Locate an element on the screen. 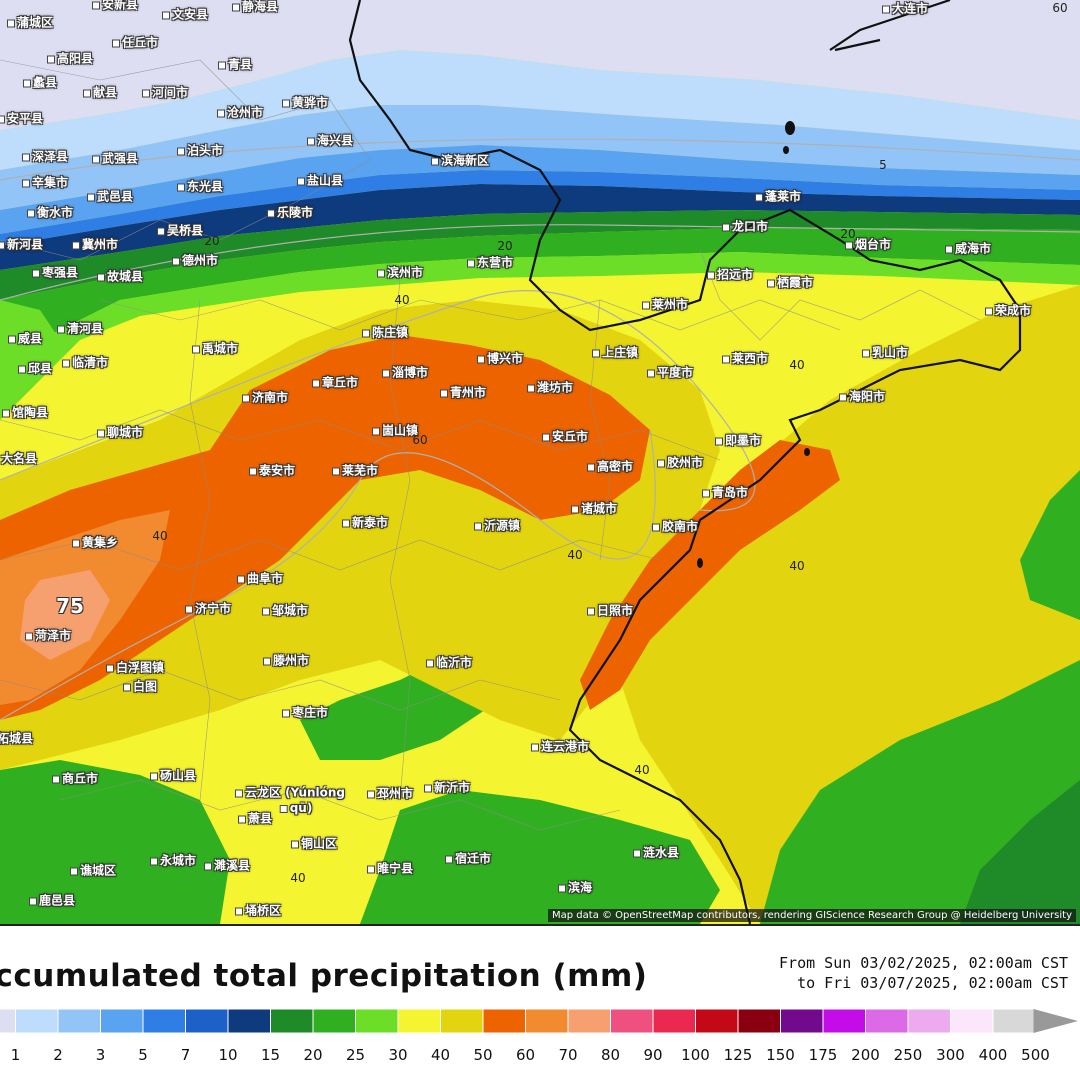 This screenshot has width=1080, height=1080. city-label: 枣庄市 is located at coordinates (304, 712).